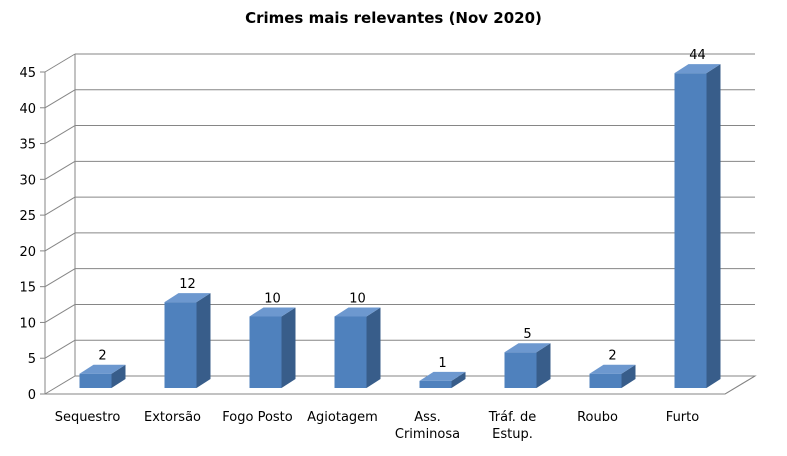 The height and width of the screenshot is (456, 787). Describe the element at coordinates (27, 252) in the screenshot. I see `y-tick-label: 20` at that location.